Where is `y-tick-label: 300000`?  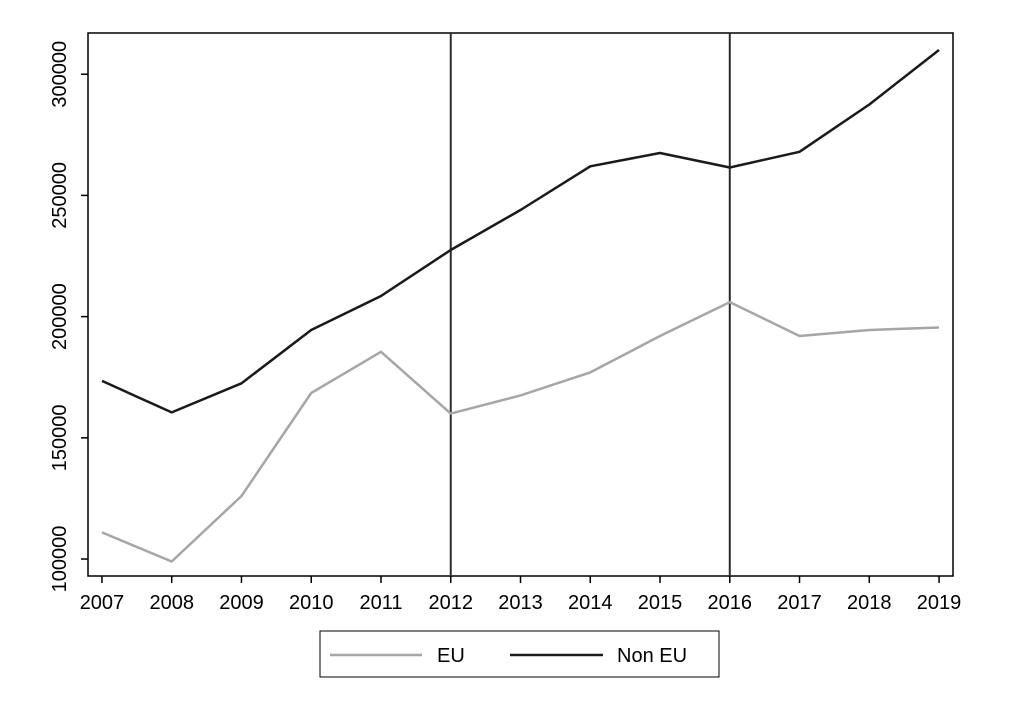
y-tick-label: 300000 is located at coordinates (60, 74).